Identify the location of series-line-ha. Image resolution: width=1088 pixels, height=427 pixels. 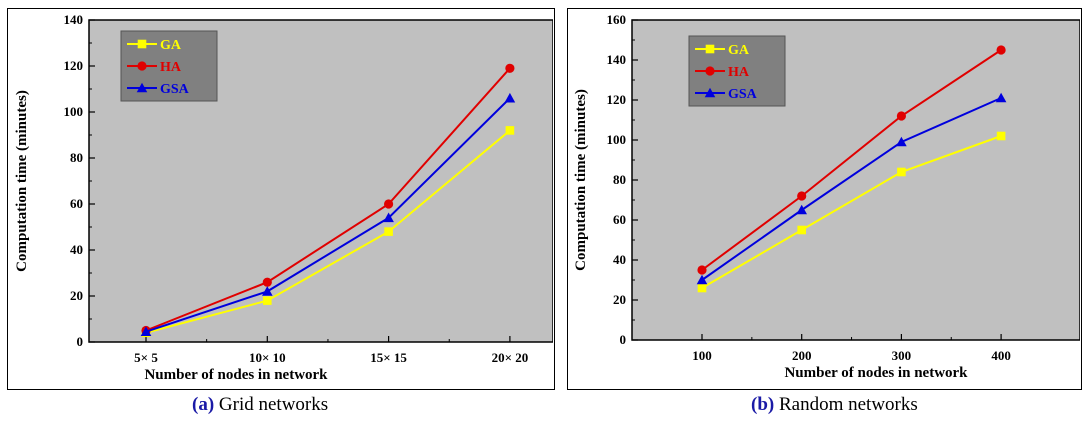
(851, 160).